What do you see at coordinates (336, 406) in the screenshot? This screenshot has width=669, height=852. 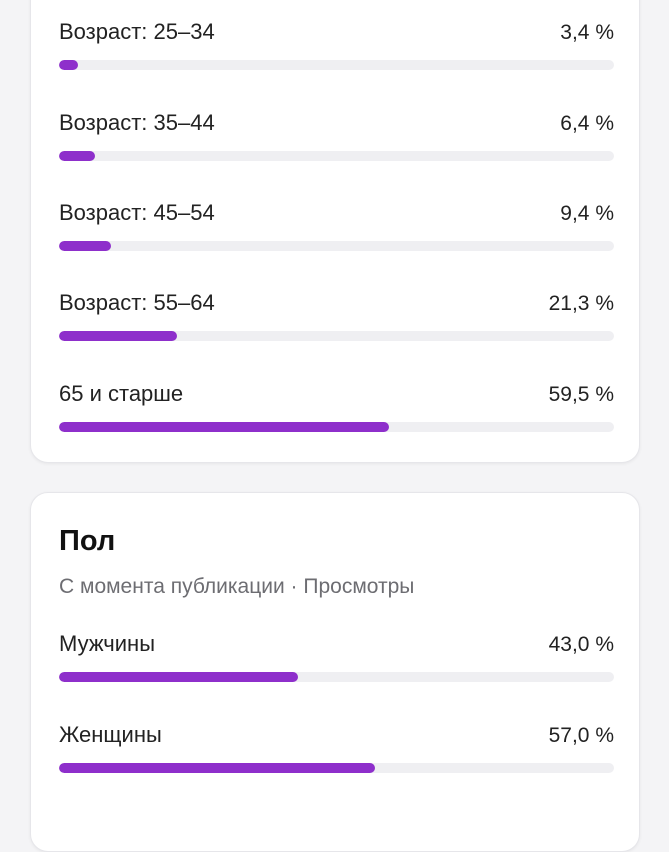 I see `age-row-65-plus: 65 и старше 59,5 %` at bounding box center [336, 406].